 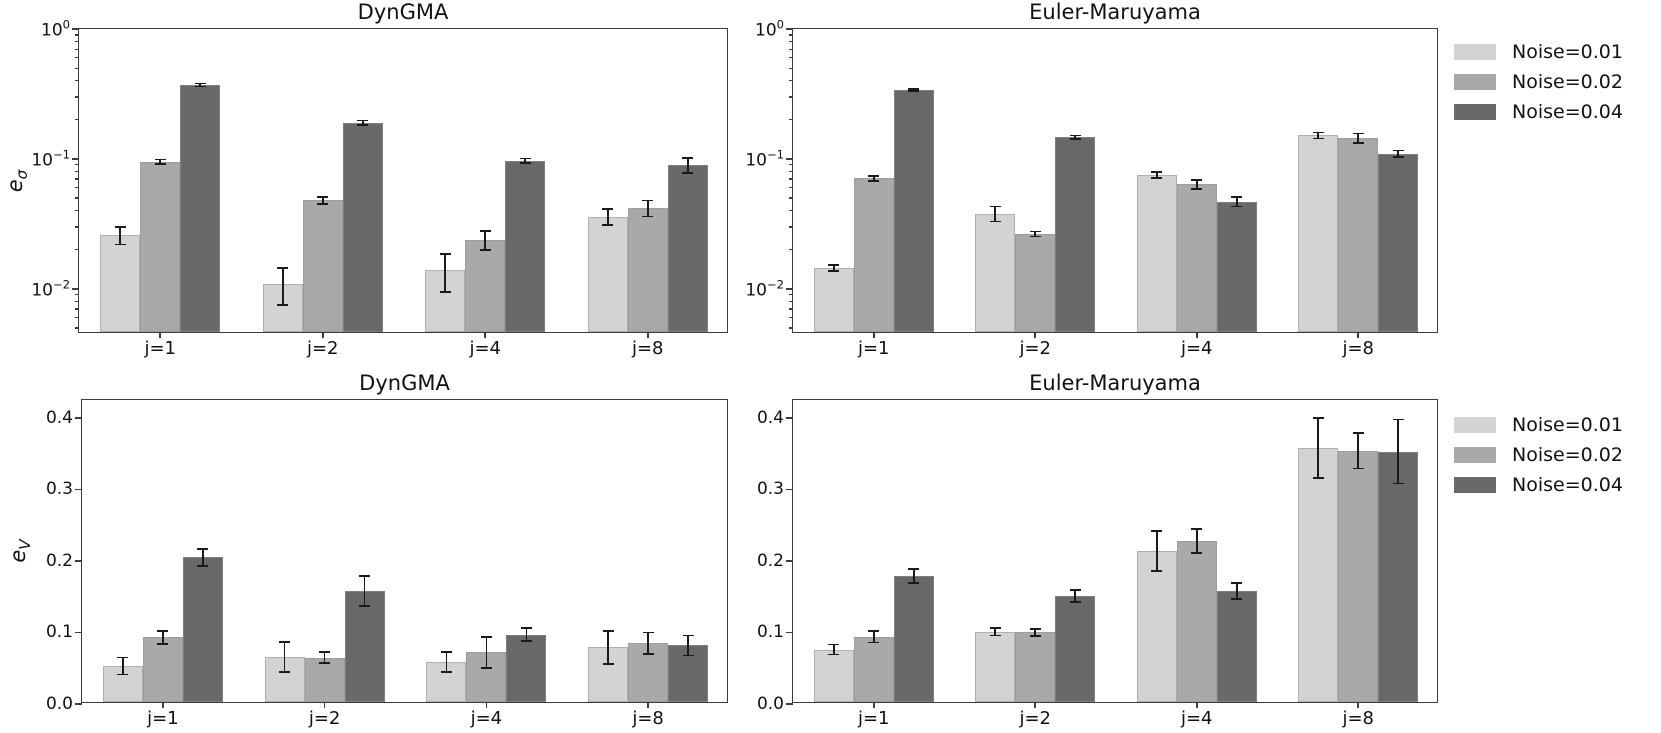 I want to click on y-tick-label: 10⁻², so click(x=50, y=289).